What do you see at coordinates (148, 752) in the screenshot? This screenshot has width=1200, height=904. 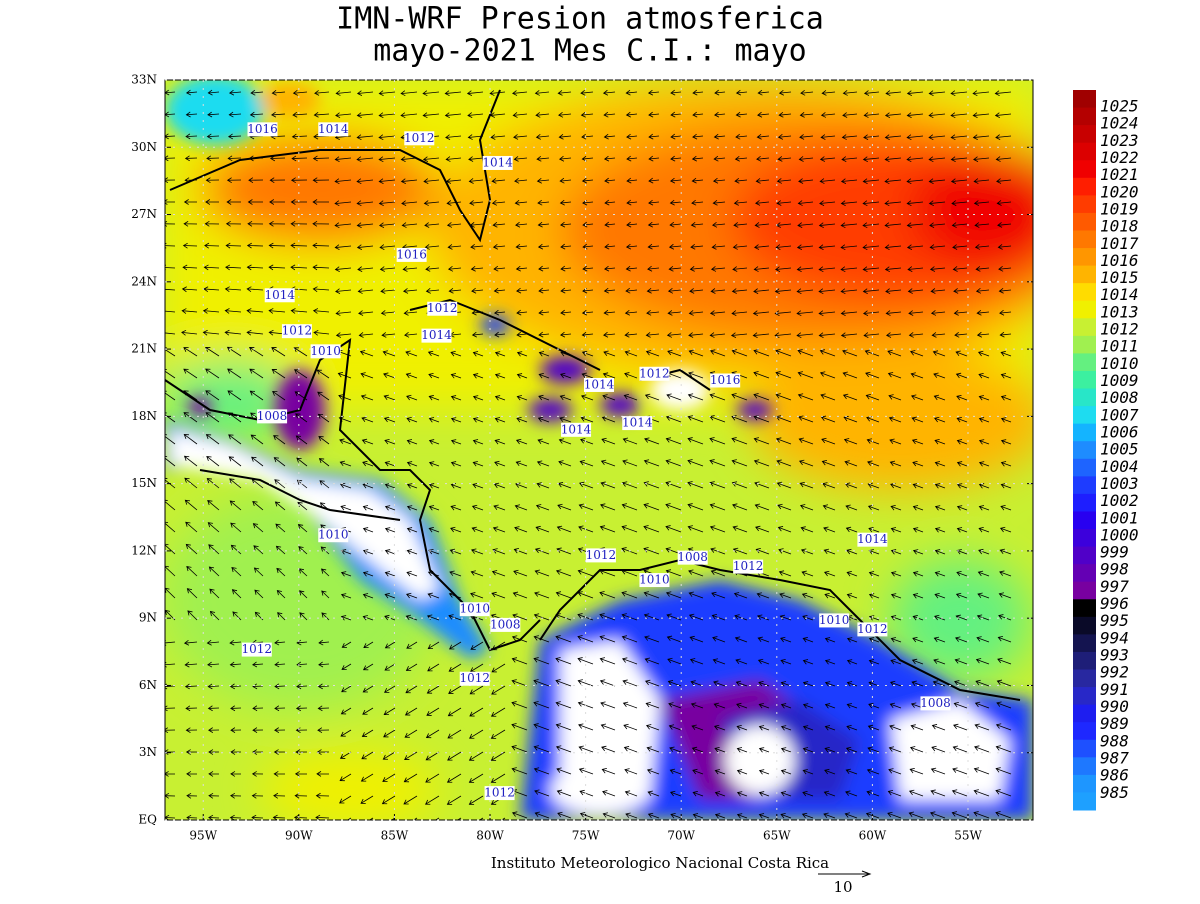 I see `lat-tick-label: 3N` at bounding box center [148, 752].